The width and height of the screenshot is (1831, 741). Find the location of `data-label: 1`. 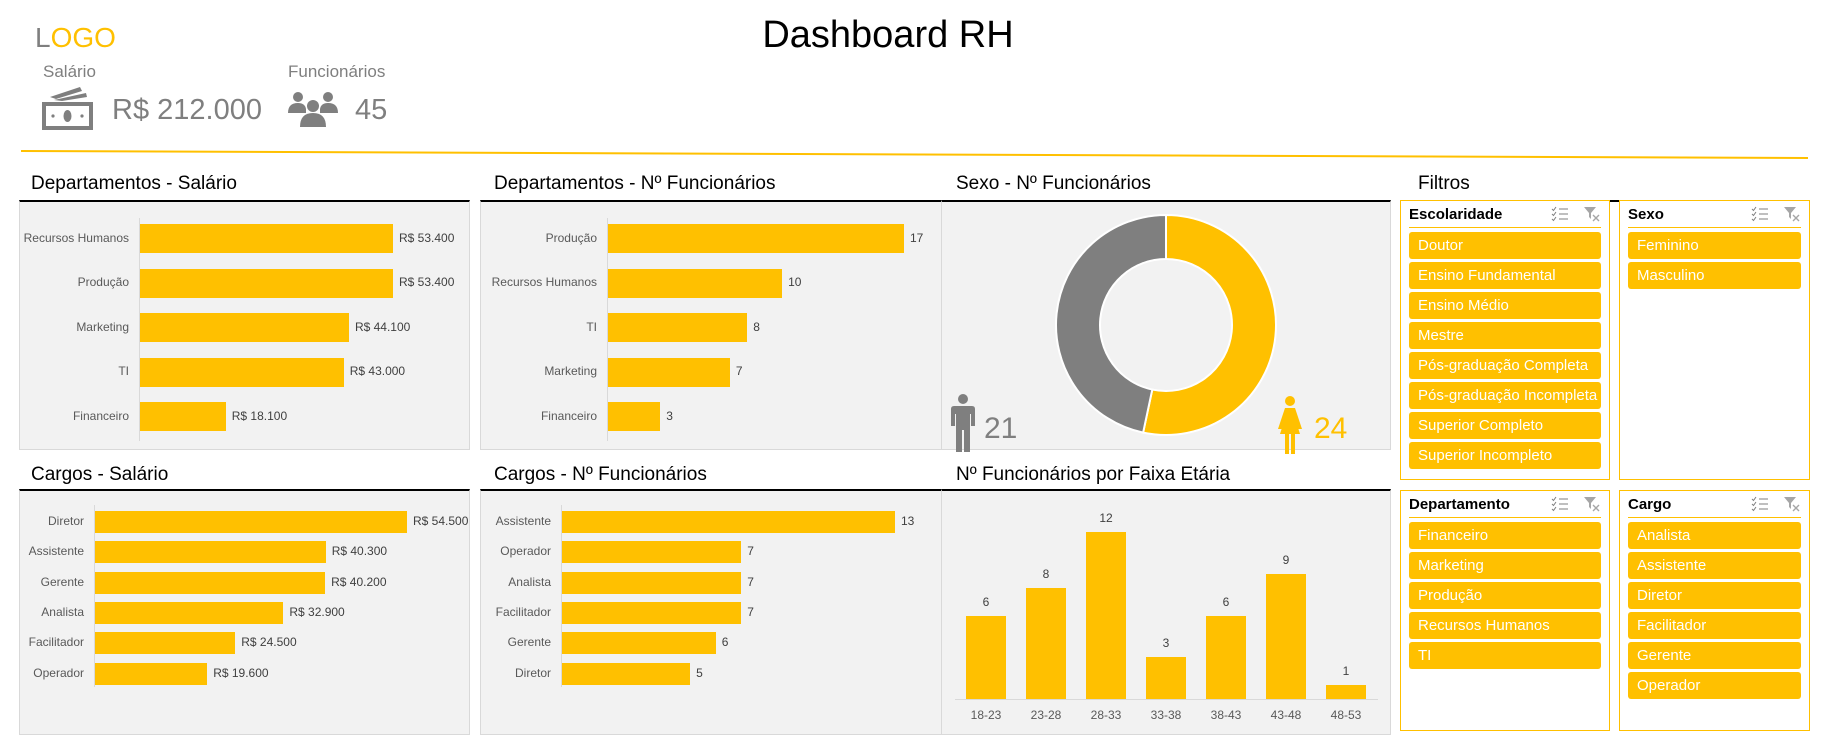

data-label: 1 is located at coordinates (1346, 671).